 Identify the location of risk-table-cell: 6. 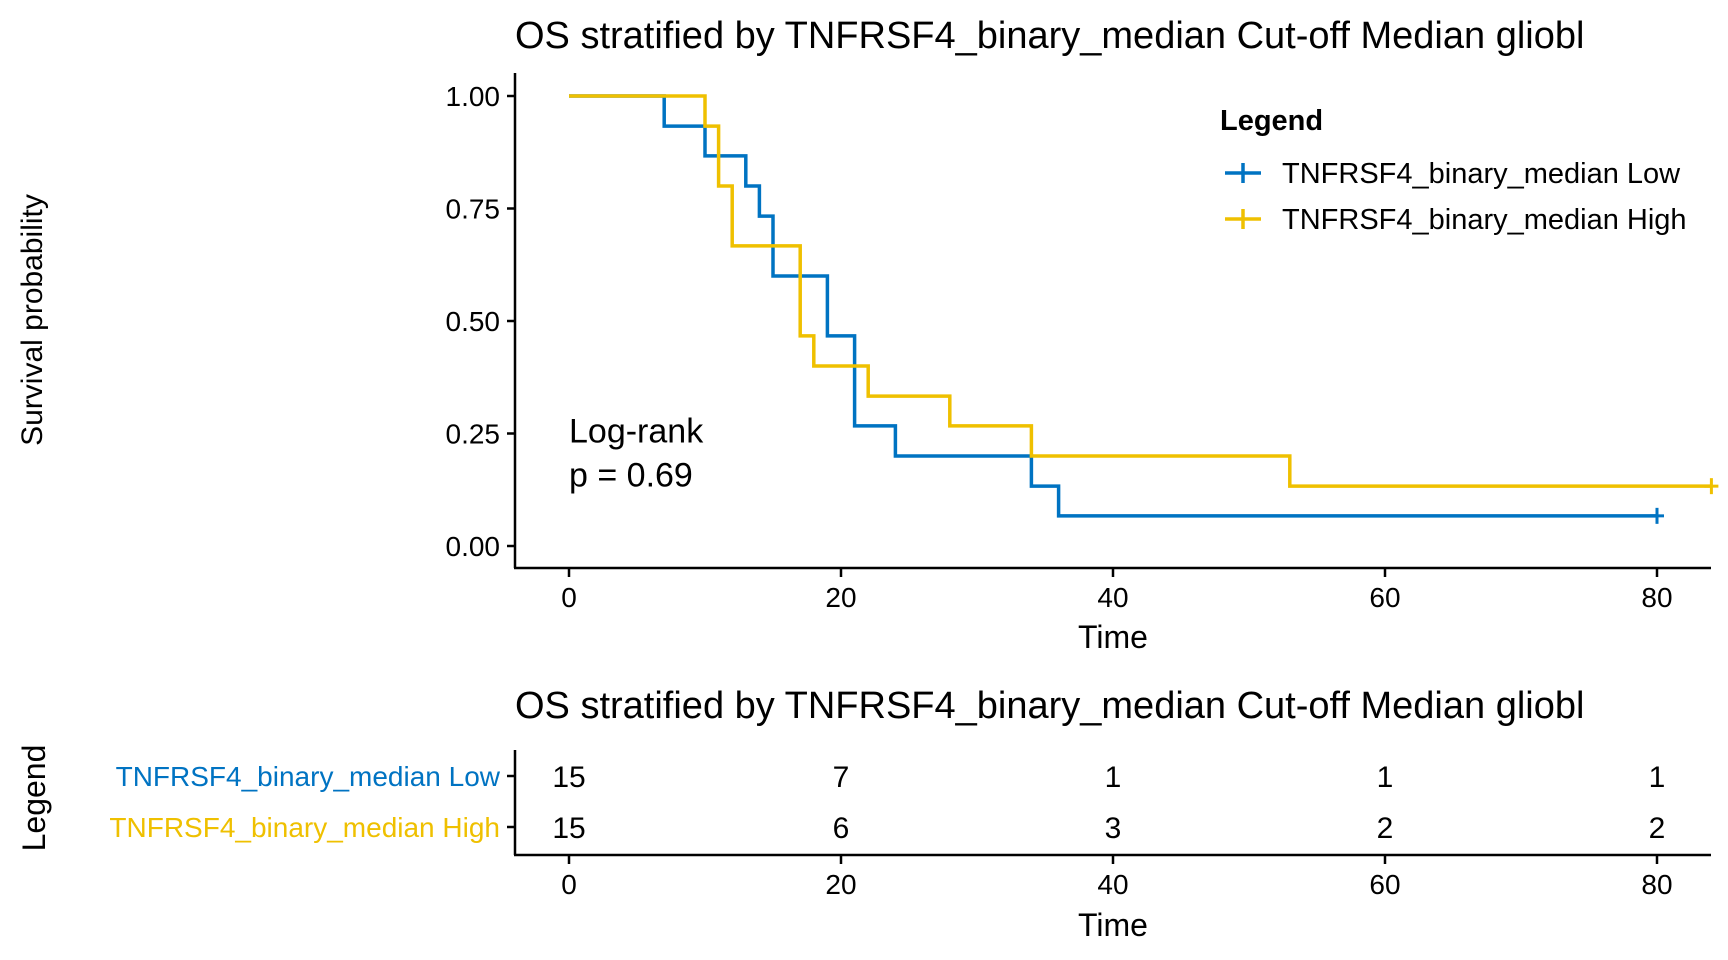
(841, 828).